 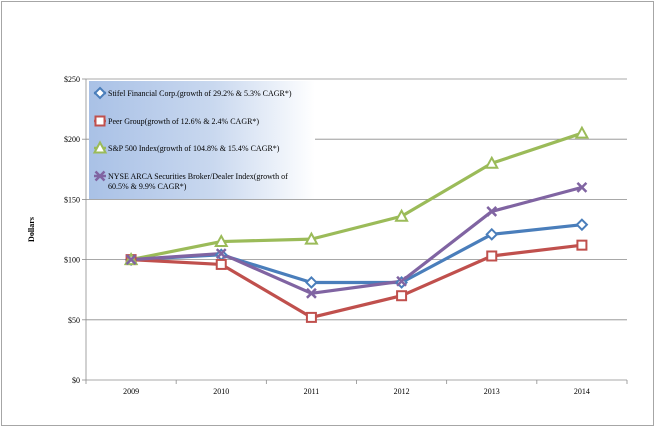 I want to click on x-tick-label-2011: 2011, so click(x=312, y=391).